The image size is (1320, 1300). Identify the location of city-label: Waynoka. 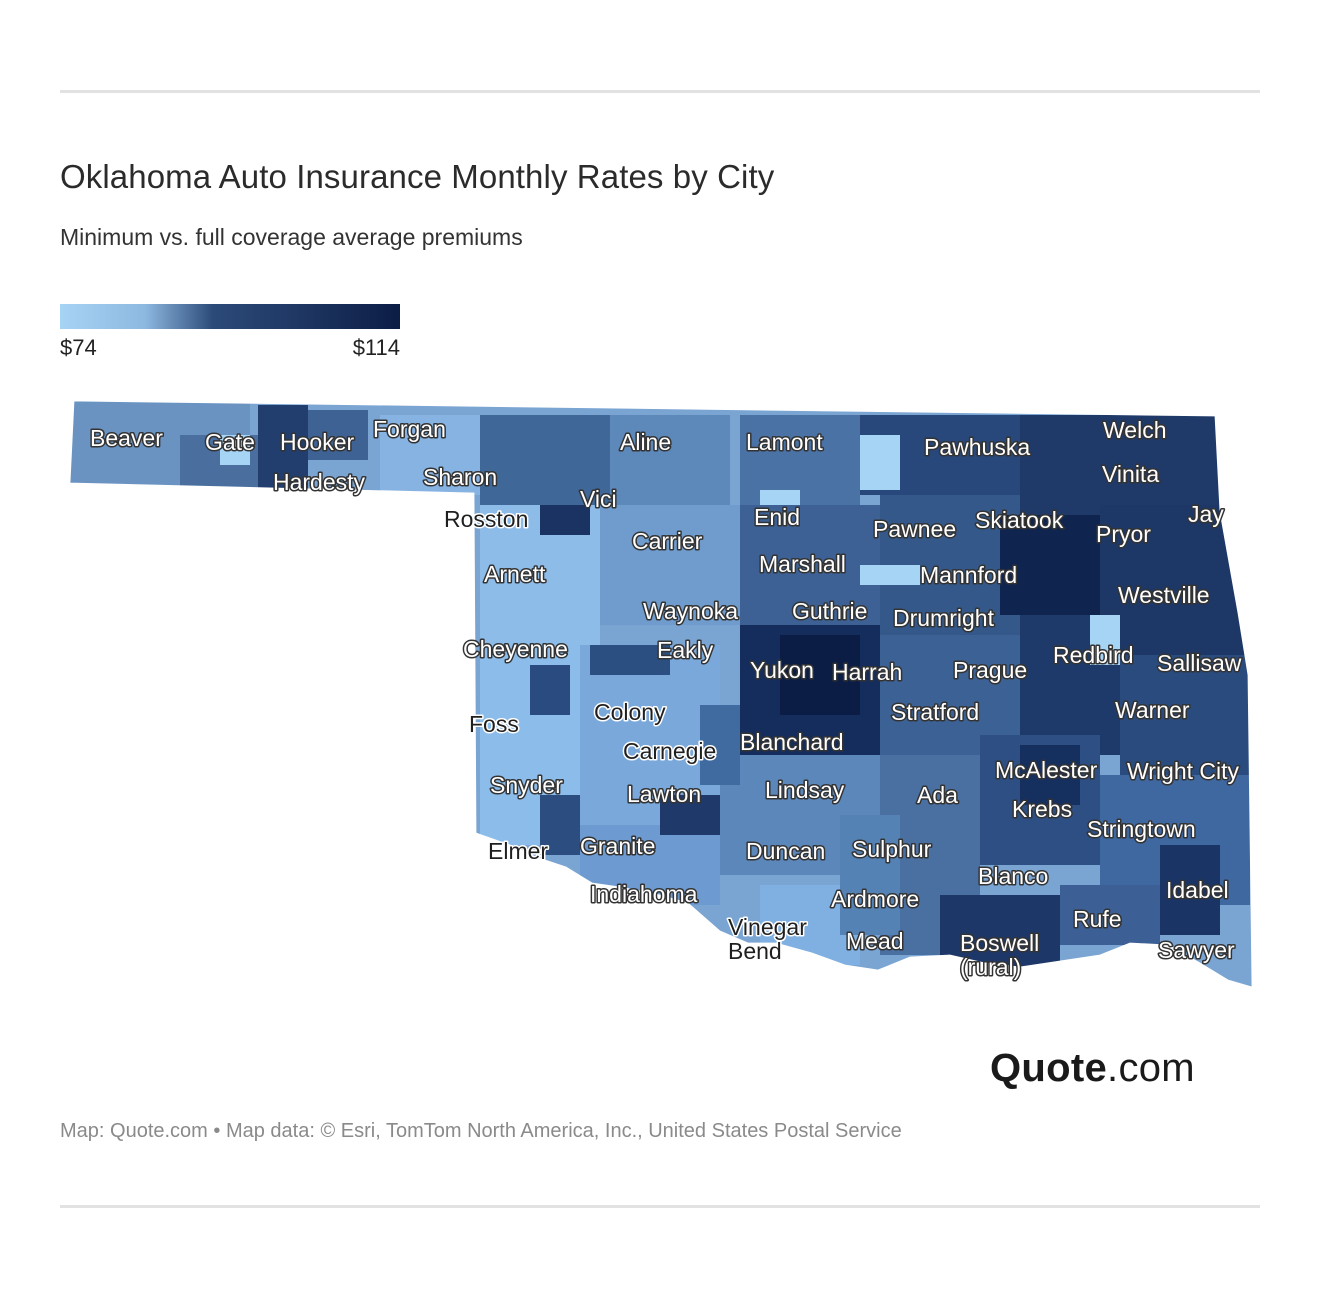
(690, 611).